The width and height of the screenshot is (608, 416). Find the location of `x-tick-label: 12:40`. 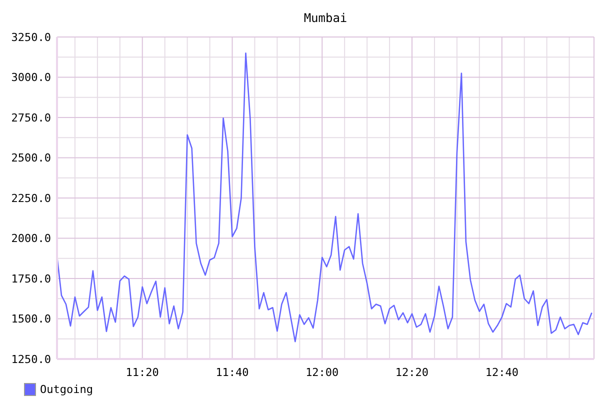

x-tick-label: 12:40 is located at coordinates (501, 372).